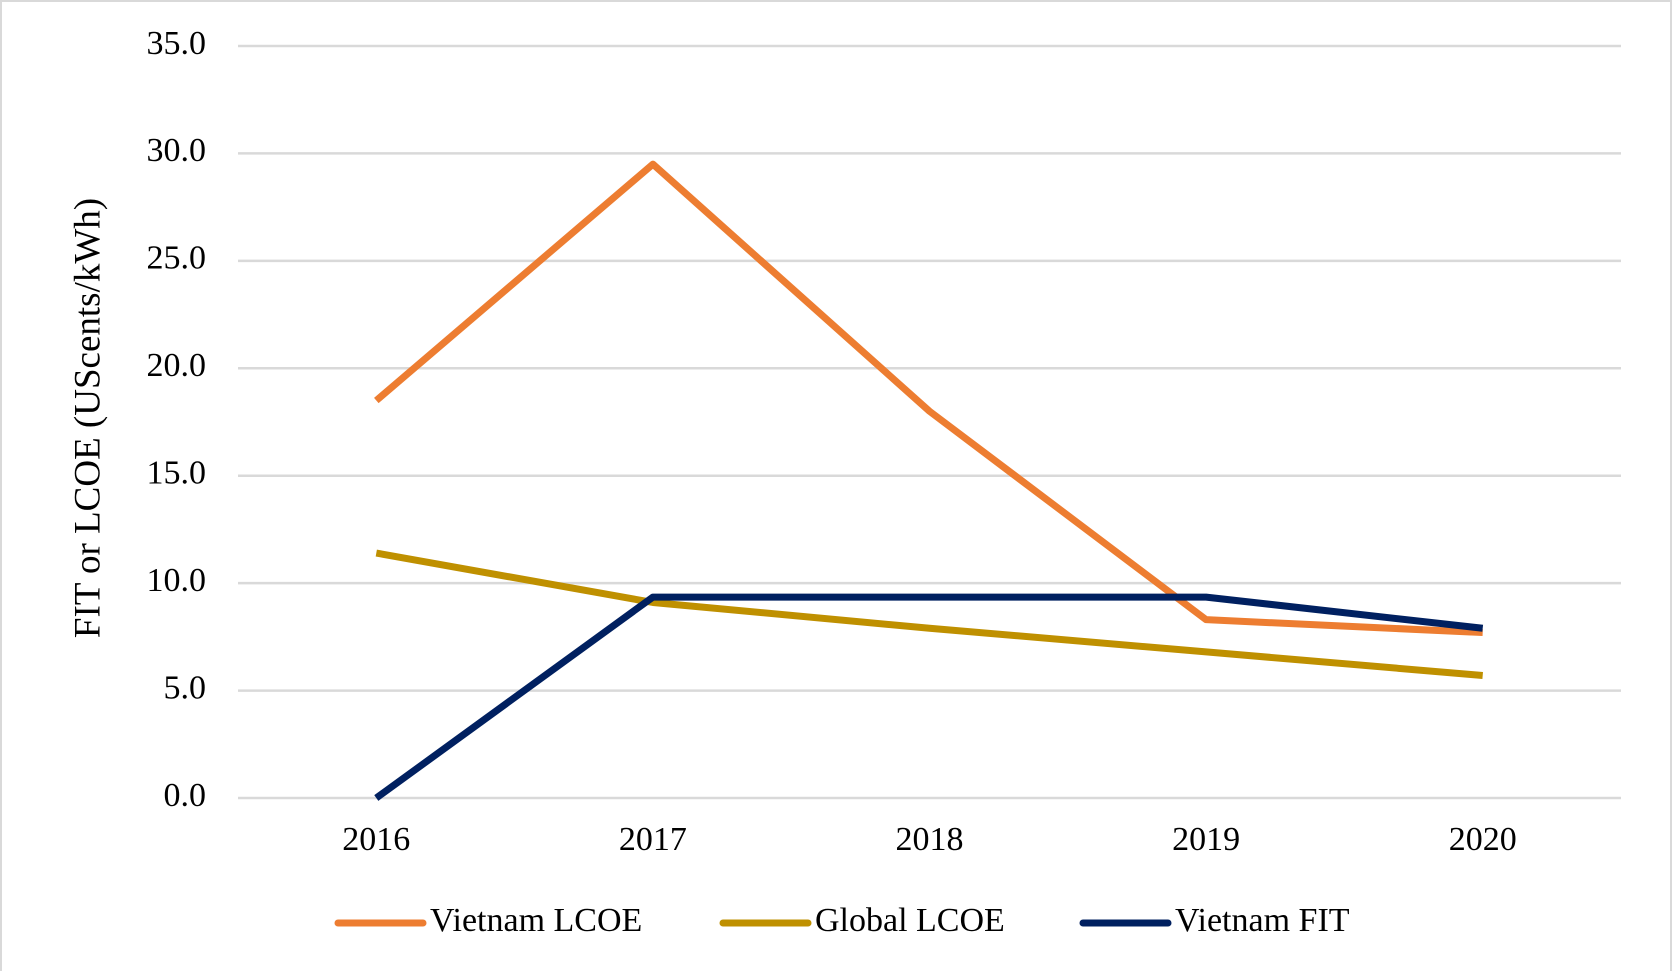  What do you see at coordinates (177, 43) in the screenshot?
I see `y-tick-label: 35.0` at bounding box center [177, 43].